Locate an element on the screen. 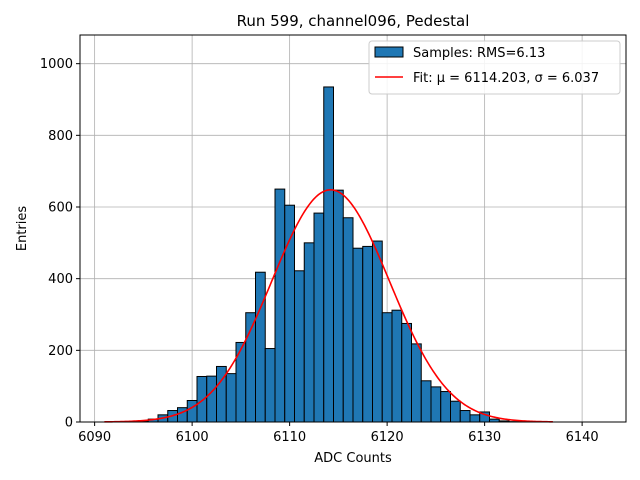  y-tick-label: 800 is located at coordinates (60, 136).